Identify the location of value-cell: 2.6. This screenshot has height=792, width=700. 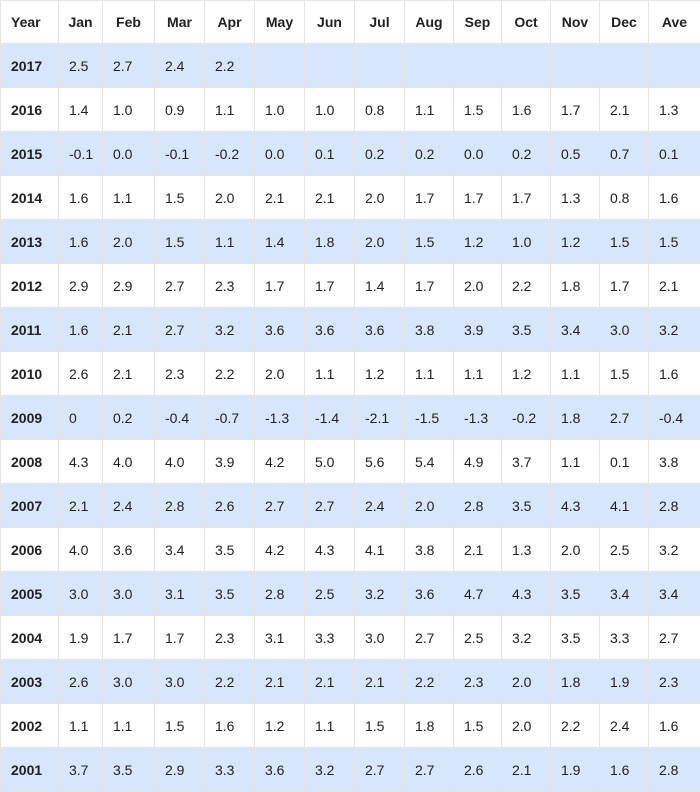
(81, 682).